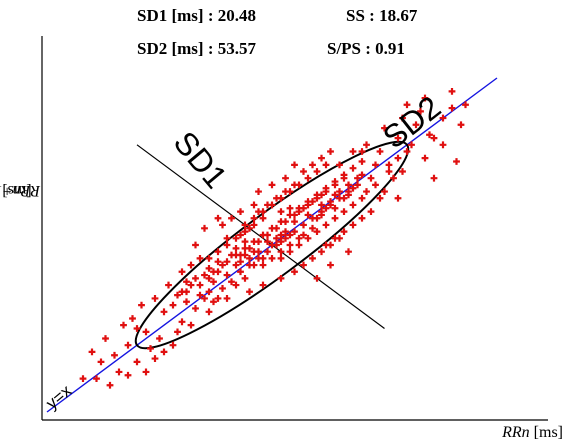 The width and height of the screenshot is (569, 446). Describe the element at coordinates (201, 159) in the screenshot. I see `sd1-label: SD1` at that location.